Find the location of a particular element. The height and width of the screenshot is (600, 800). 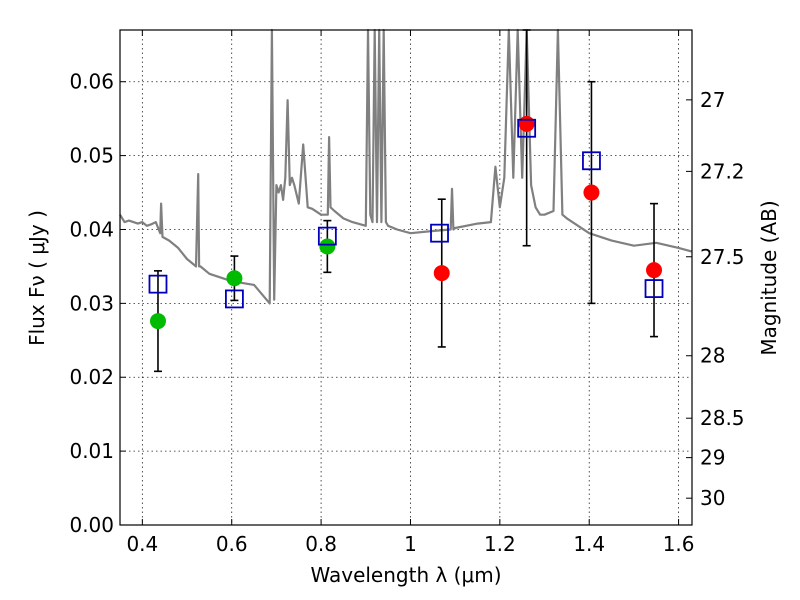

x-tick-label: 1.4 is located at coordinates (589, 544).